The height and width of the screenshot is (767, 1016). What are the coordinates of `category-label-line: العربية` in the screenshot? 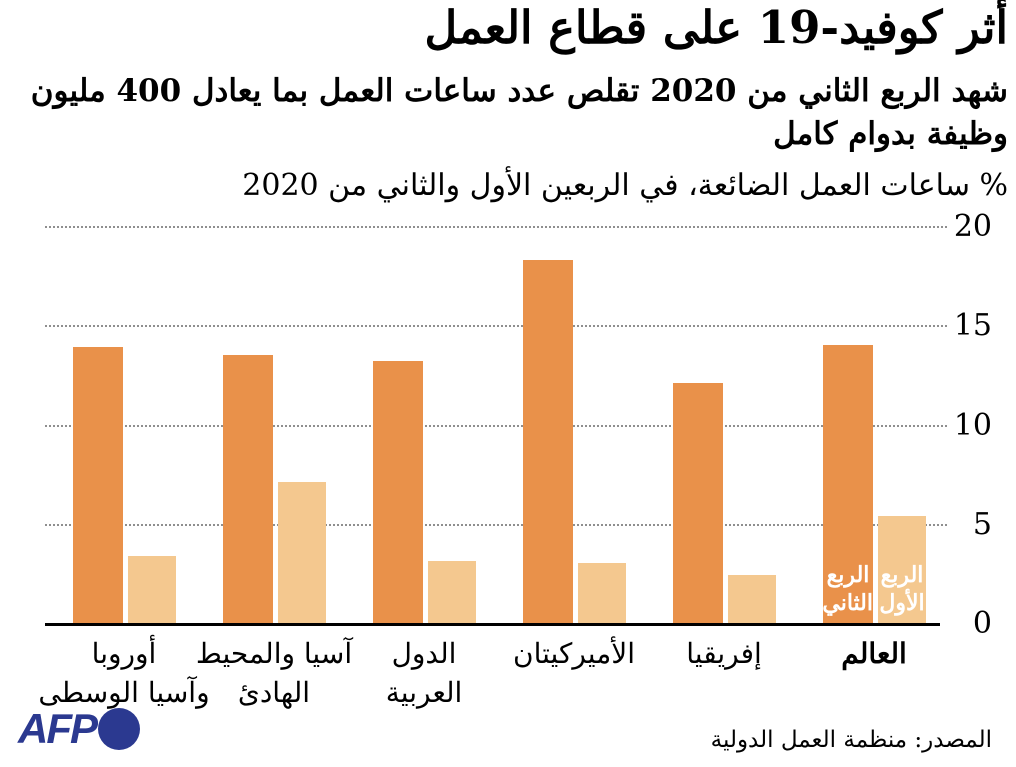 It's located at (424, 693).